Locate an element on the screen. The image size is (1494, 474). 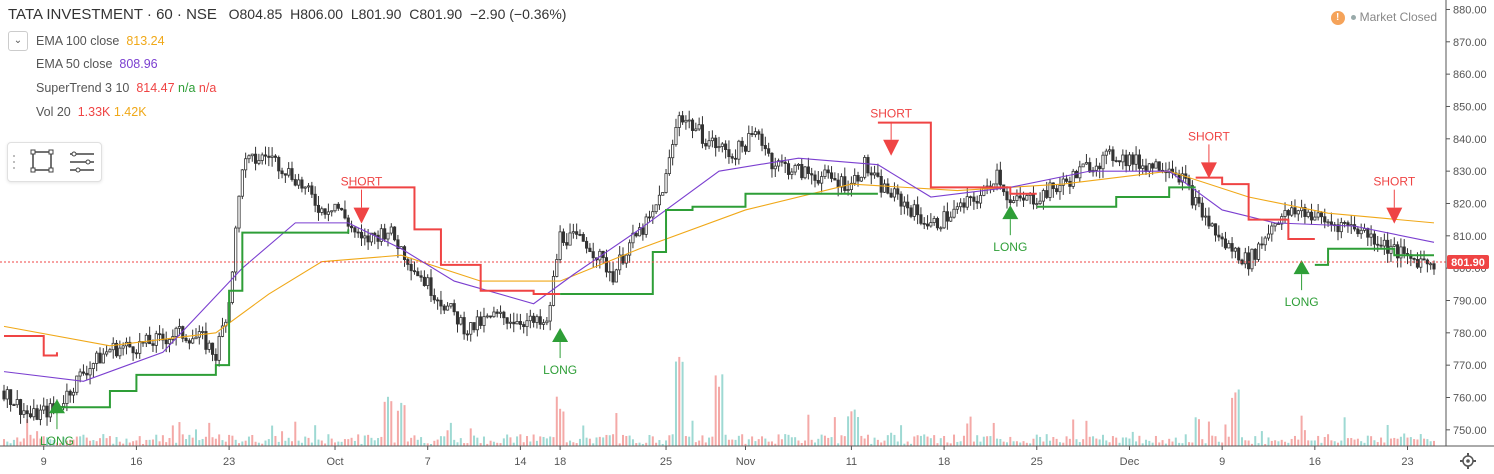
indicator-supertrend: SuperTrend 3 10 814.47 n/a n/a is located at coordinates (126, 88).